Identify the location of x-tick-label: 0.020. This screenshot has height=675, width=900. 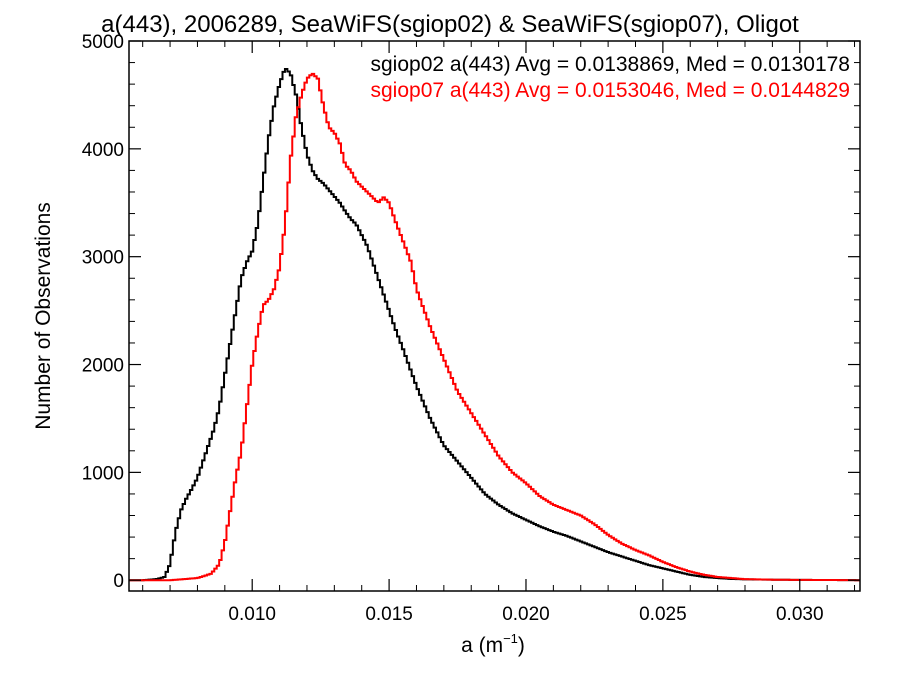
(526, 614).